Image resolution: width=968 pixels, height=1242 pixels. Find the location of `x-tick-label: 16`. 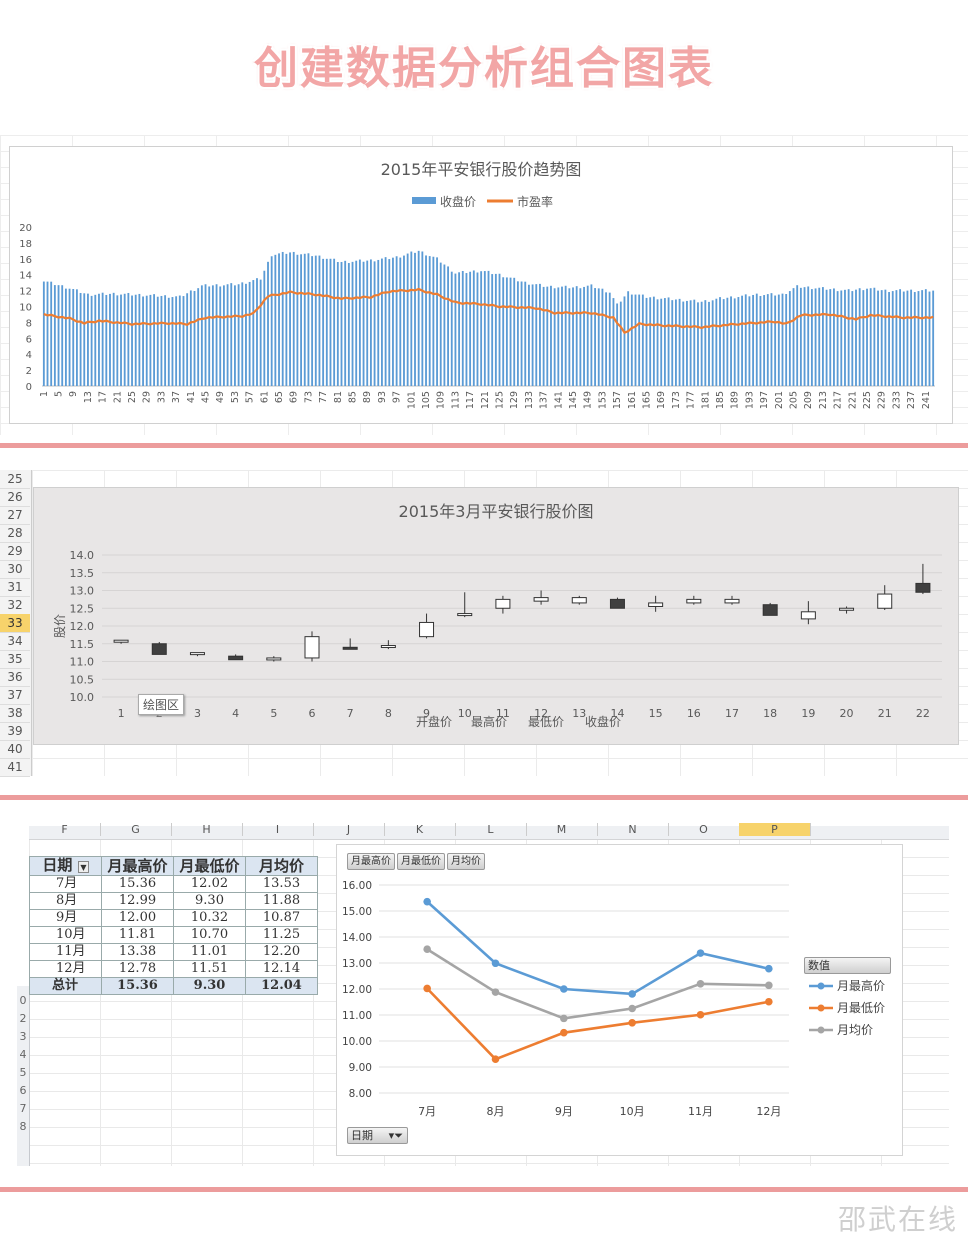

x-tick-label: 16 is located at coordinates (694, 713).